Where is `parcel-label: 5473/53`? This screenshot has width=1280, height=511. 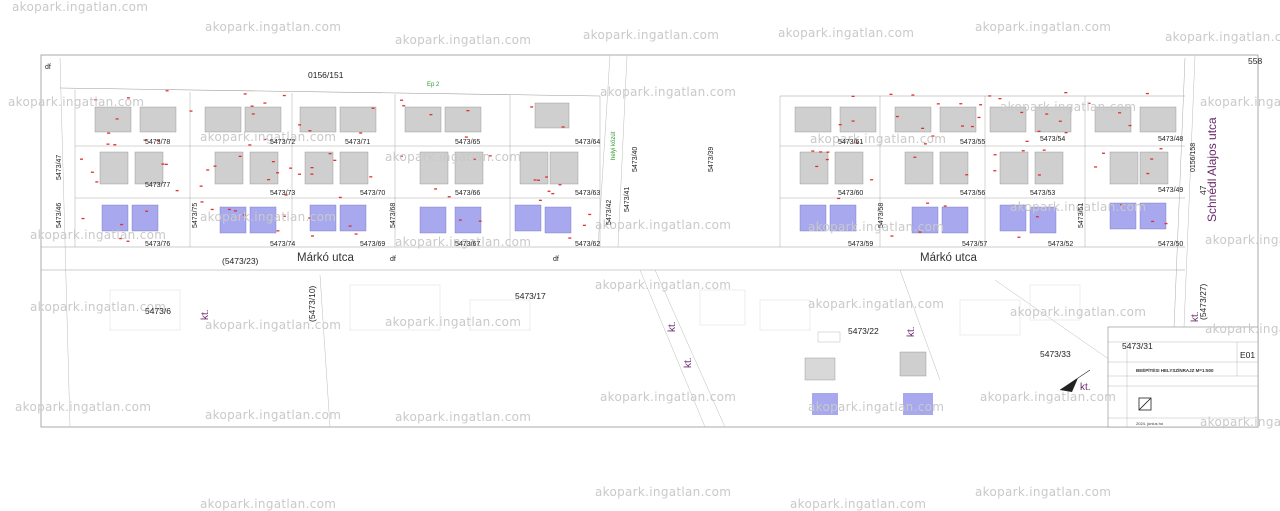
parcel-label: 5473/53 is located at coordinates (1043, 193).